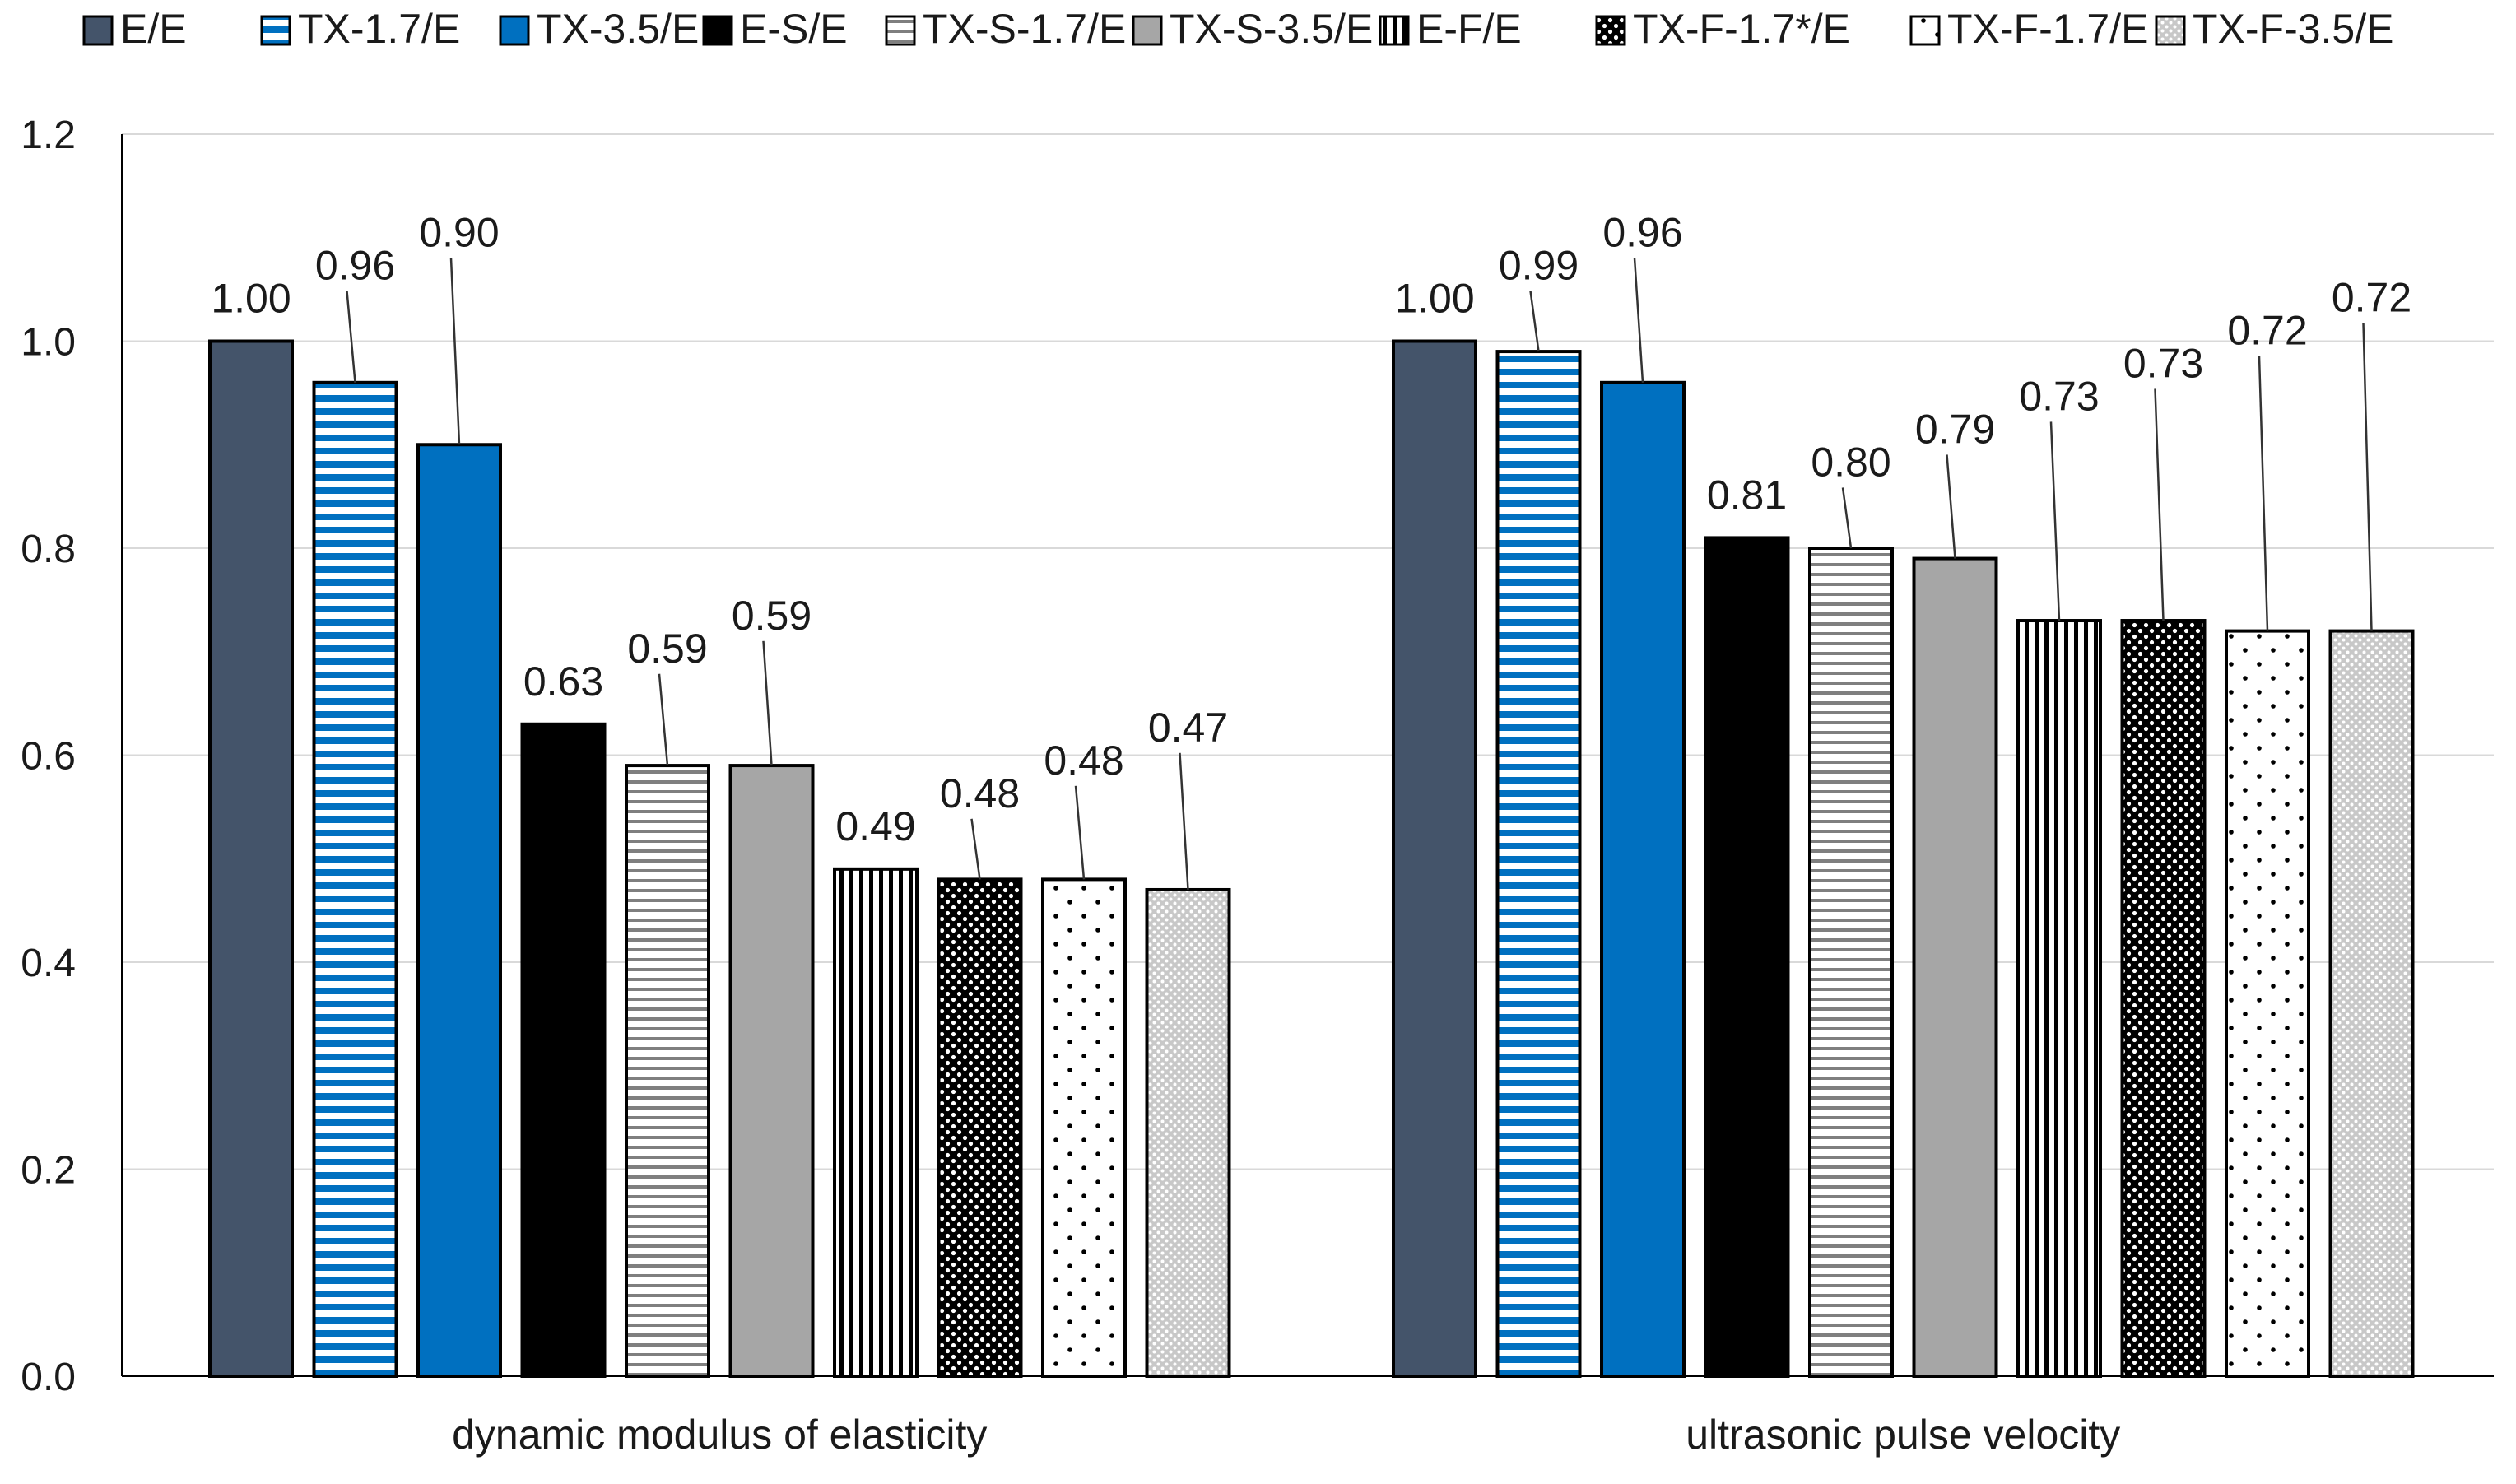 This screenshot has width=2516, height=1484. I want to click on data-label: 0.79, so click(1955, 429).